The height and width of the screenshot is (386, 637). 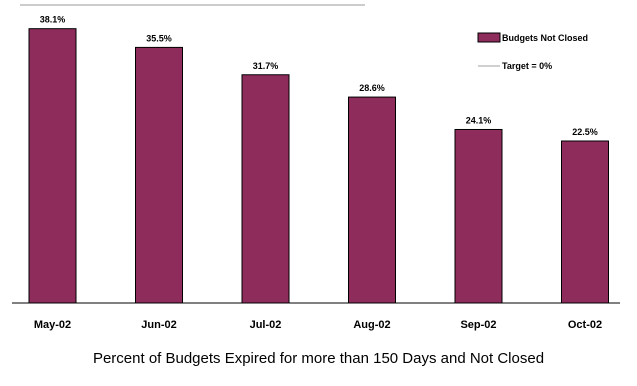 What do you see at coordinates (371, 325) in the screenshot?
I see `x-tick-label-aug-02: Aug-02` at bounding box center [371, 325].